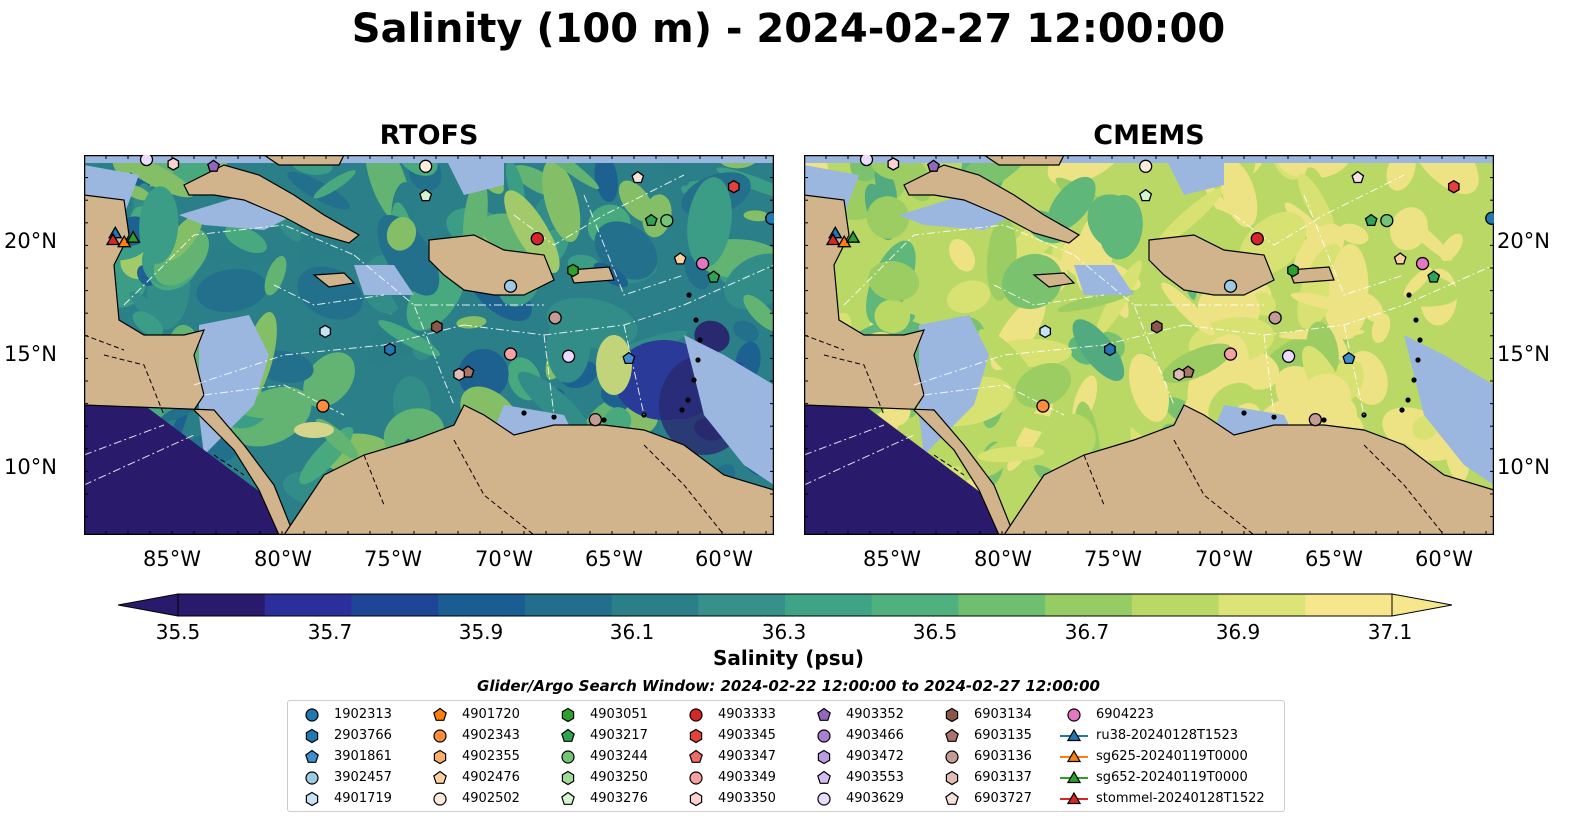  Describe the element at coordinates (363, 777) in the screenshot. I see `legend-label: 3902457` at that location.